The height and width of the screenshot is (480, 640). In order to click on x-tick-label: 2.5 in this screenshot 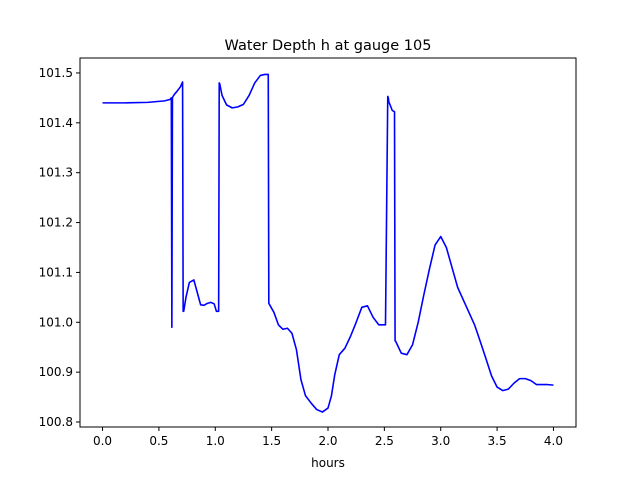, I will do `click(384, 441)`.